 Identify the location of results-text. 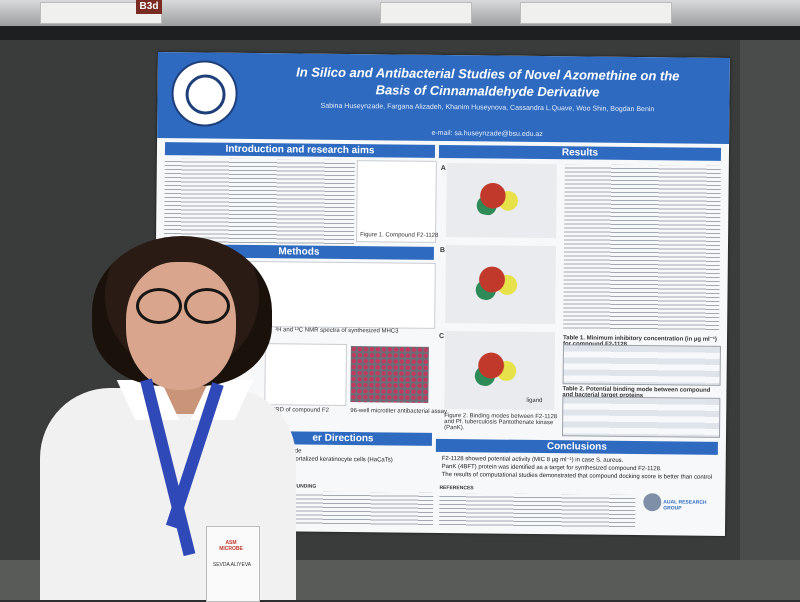
(642, 248).